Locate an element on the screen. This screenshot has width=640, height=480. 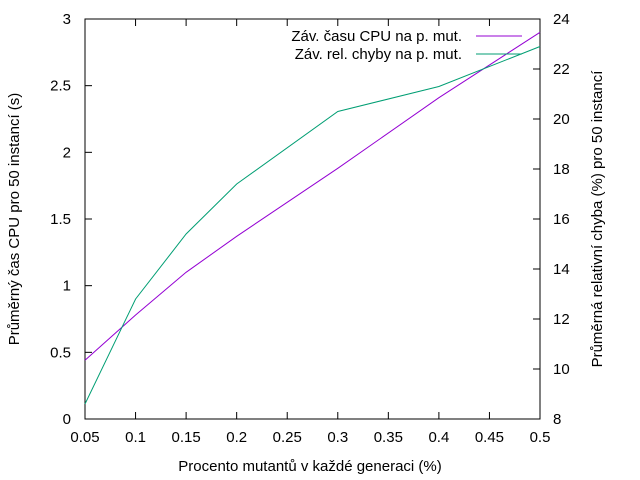
y-right-tick-label: 10 is located at coordinates (561, 369).